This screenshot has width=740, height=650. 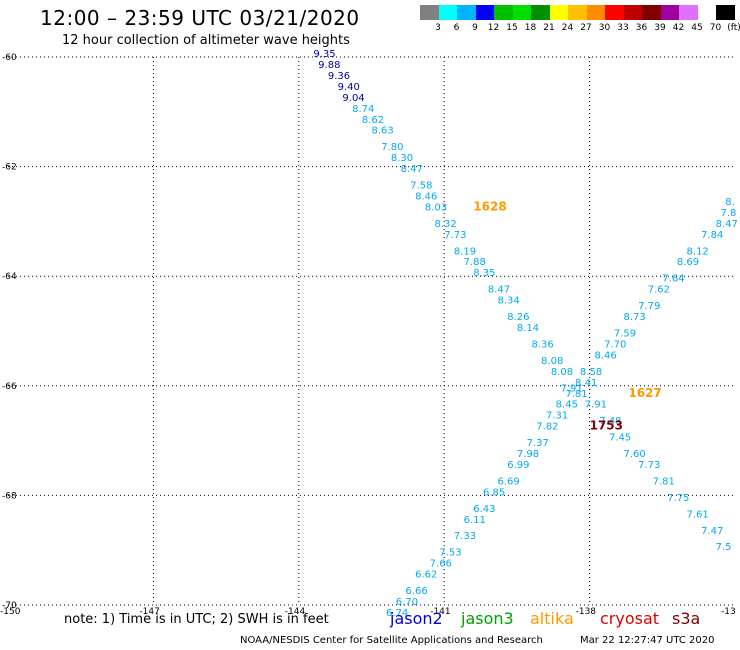 I want to click on wave-height-point: 6.66, so click(x=416, y=591).